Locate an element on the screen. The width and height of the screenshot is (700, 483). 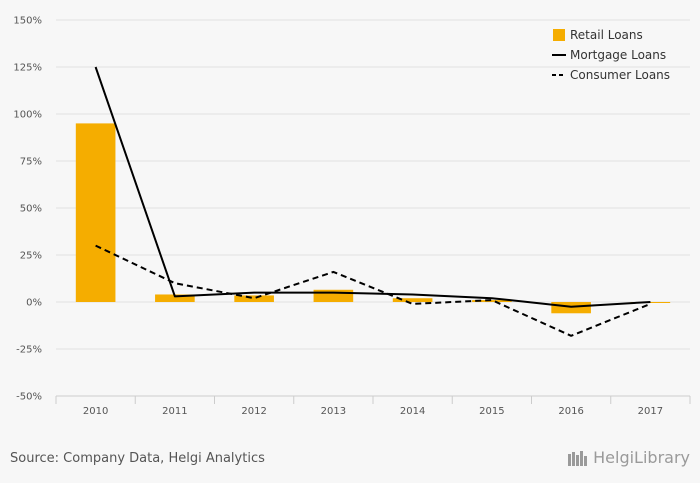
y-tick-label: 150% is located at coordinates (27, 21).